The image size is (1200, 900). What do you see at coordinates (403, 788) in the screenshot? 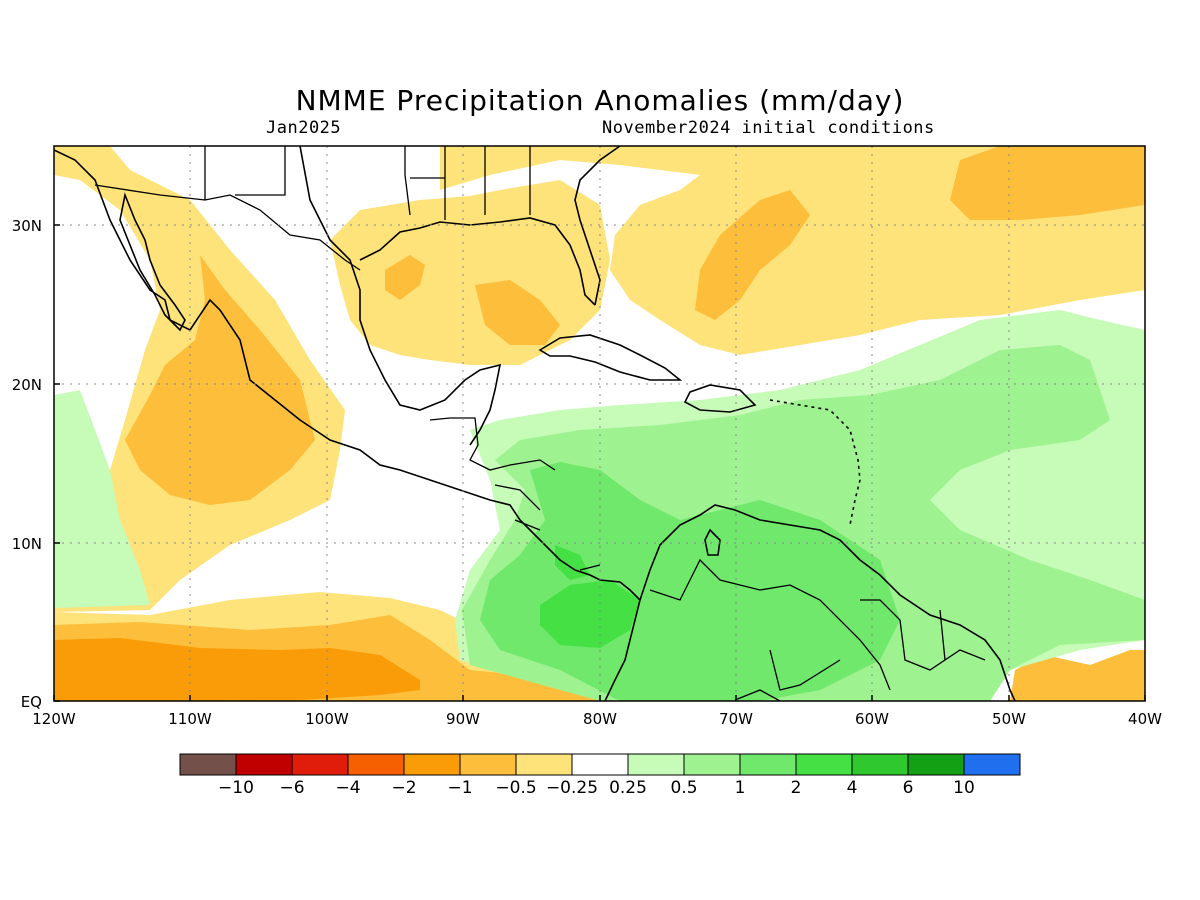
I see `colorbar-label: −2` at bounding box center [403, 788].